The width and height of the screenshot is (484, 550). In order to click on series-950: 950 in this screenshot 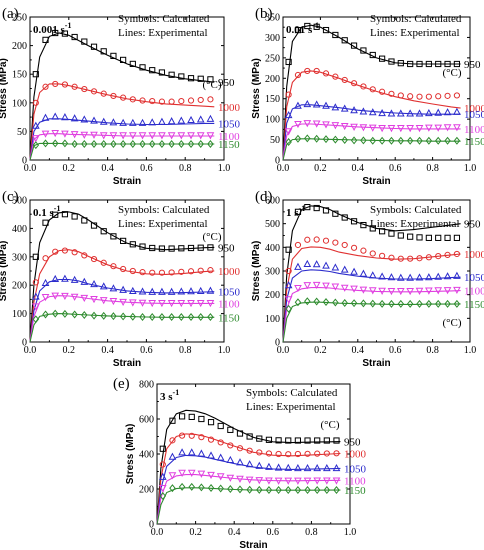, I will do `click(132, 95)`.